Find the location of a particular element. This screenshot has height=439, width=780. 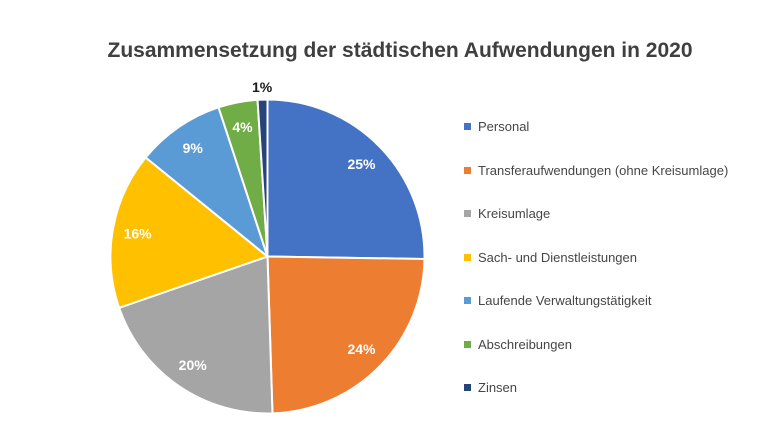

legend-item-4: Laufende Verwaltungstätigkeit is located at coordinates (596, 301).